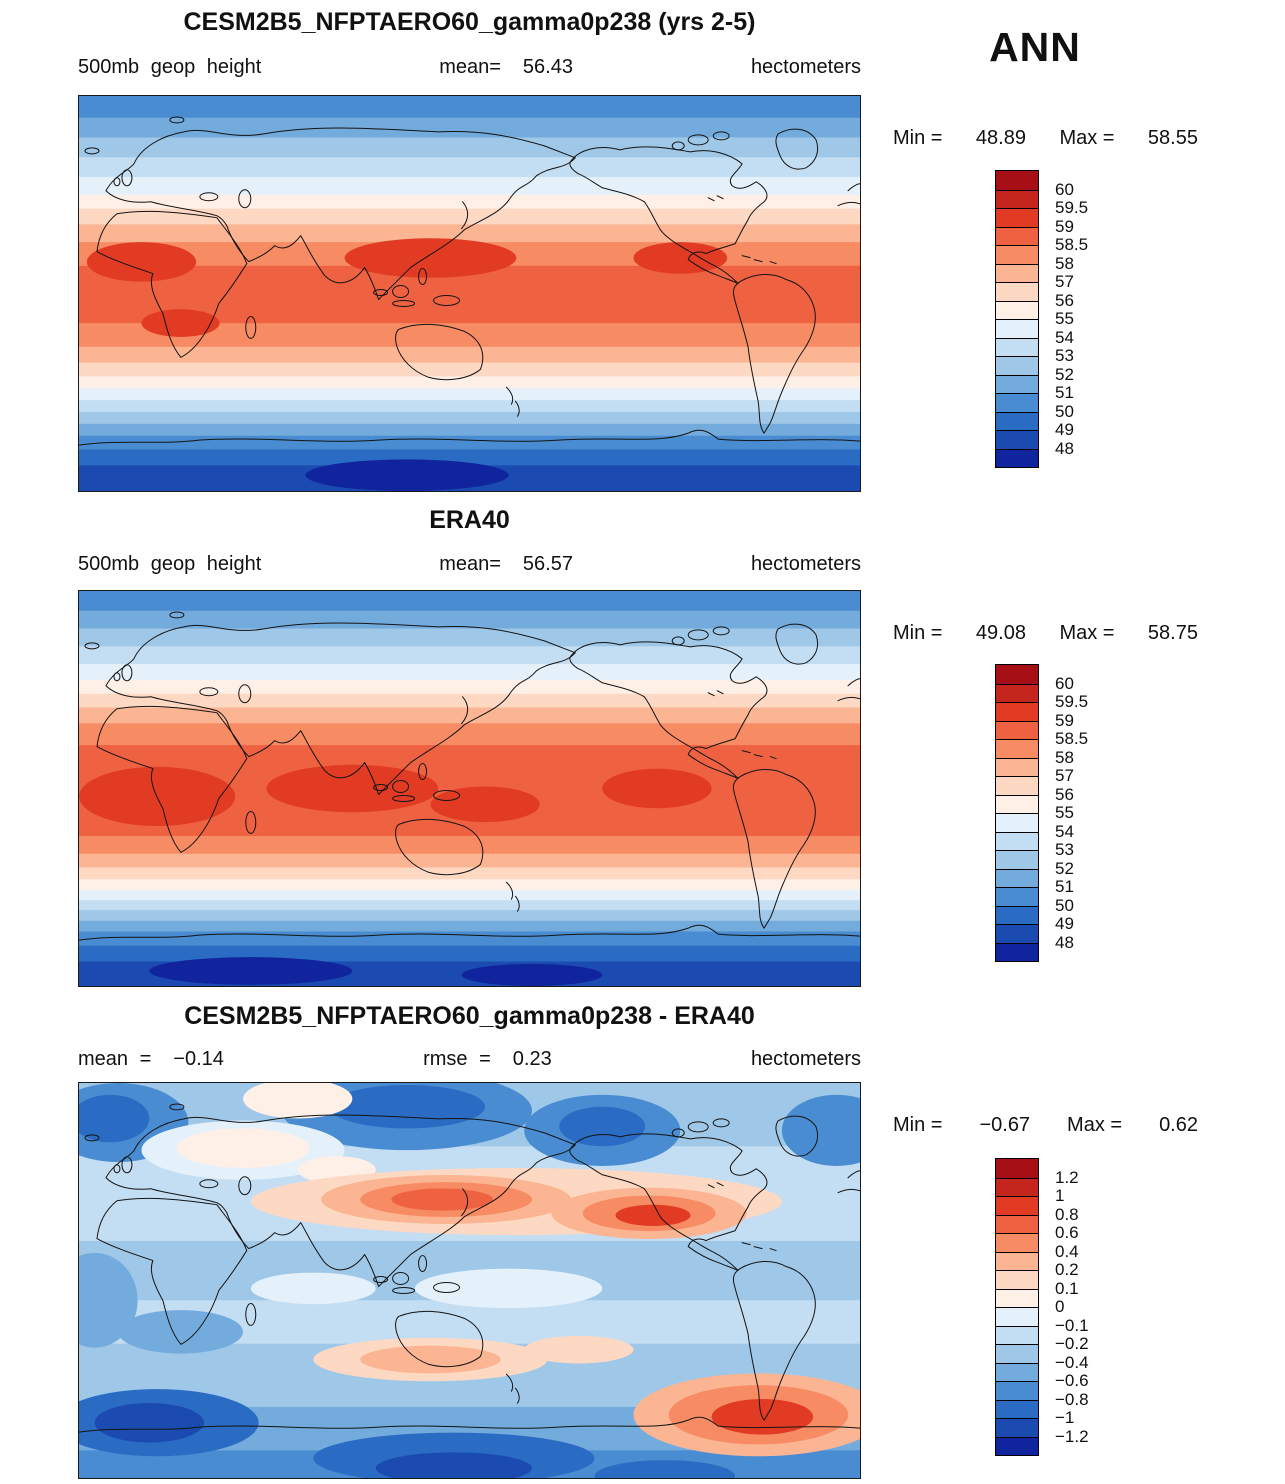 This screenshot has height=1484, width=1285. I want to click on panel3-max-label: Max =, so click(1095, 1125).